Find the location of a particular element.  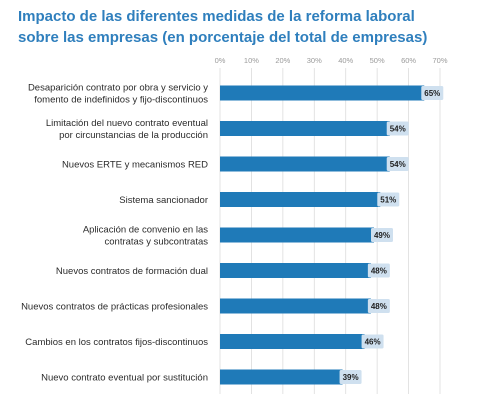

x-tick-label: 0% is located at coordinates (220, 60).